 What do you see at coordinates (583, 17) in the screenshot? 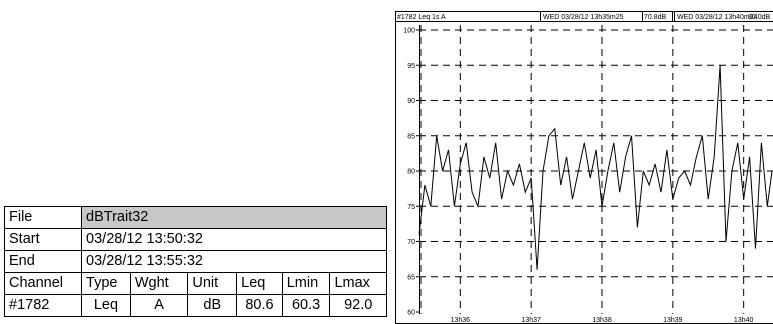
I see `cursor1-time: WED 03/28/12 13h35m25` at bounding box center [583, 17].